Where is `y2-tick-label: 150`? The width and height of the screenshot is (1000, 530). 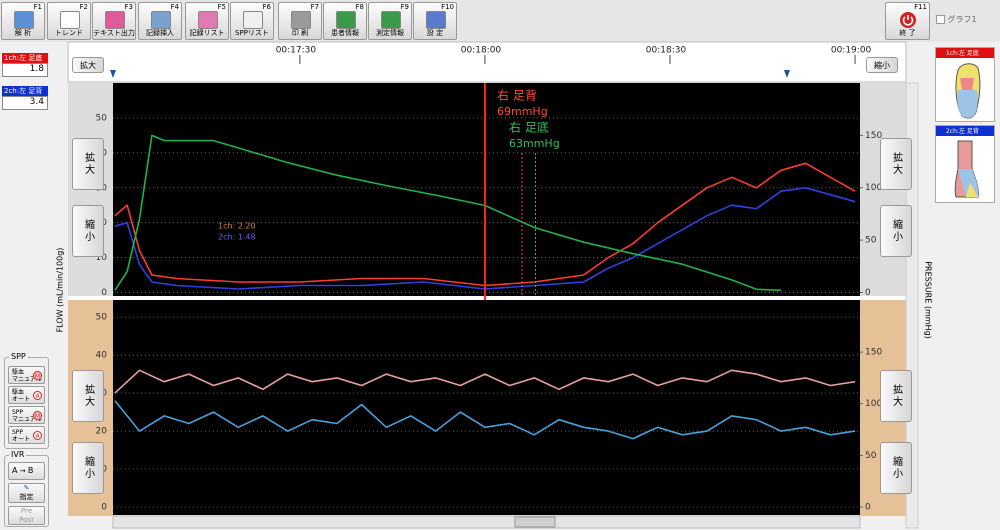 y2-tick-label: 150 is located at coordinates (873, 136).